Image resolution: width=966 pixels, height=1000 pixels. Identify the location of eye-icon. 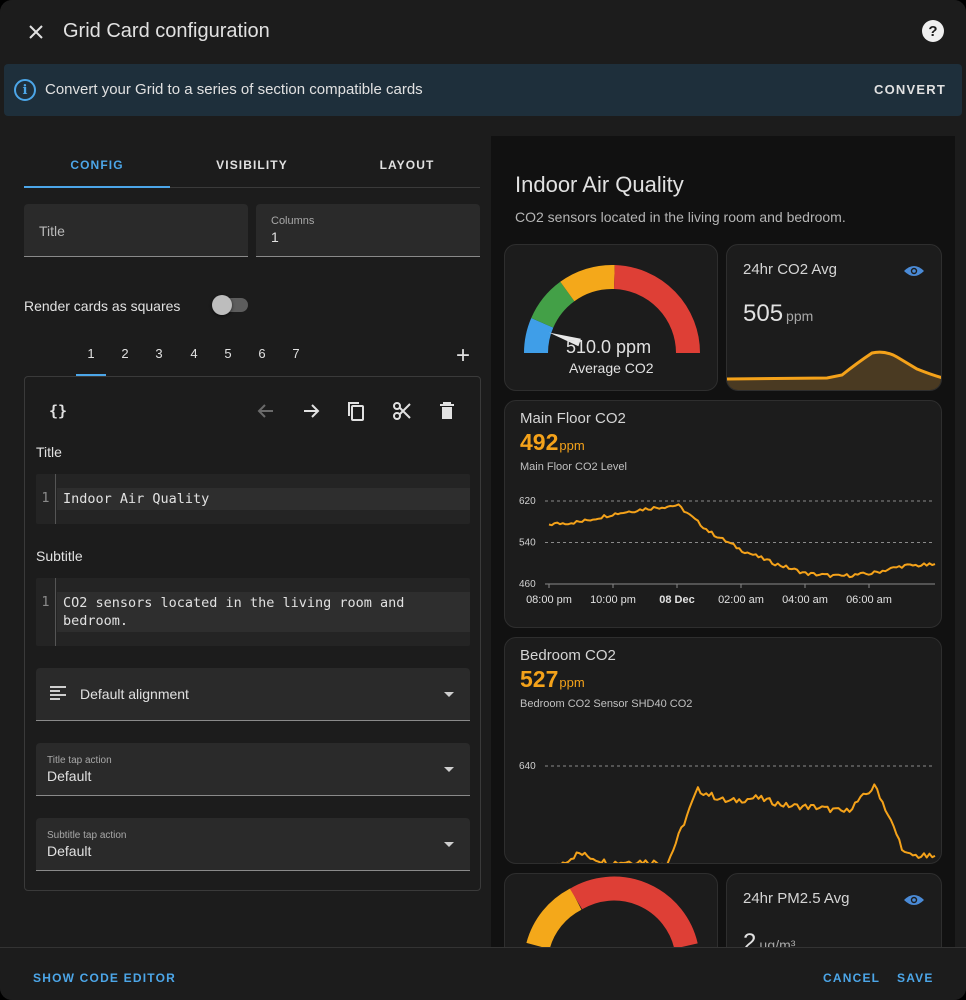
(914, 271).